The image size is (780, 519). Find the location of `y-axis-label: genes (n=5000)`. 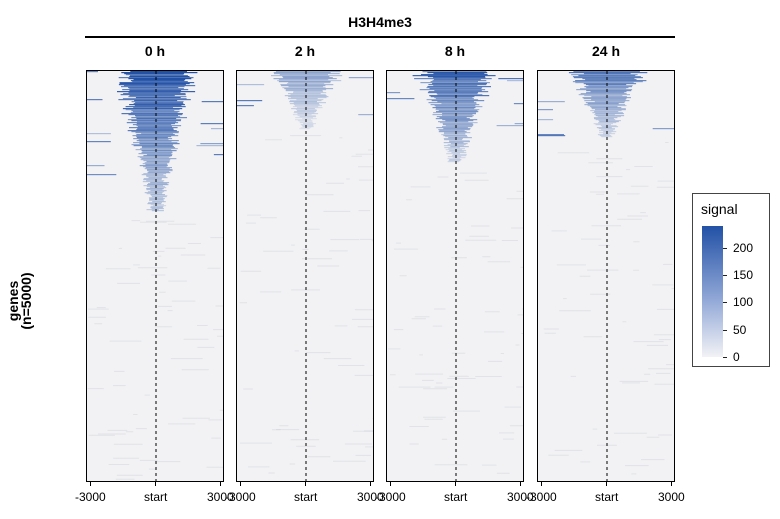

y-axis-label: genes (n=5000) is located at coordinates (19, 301).